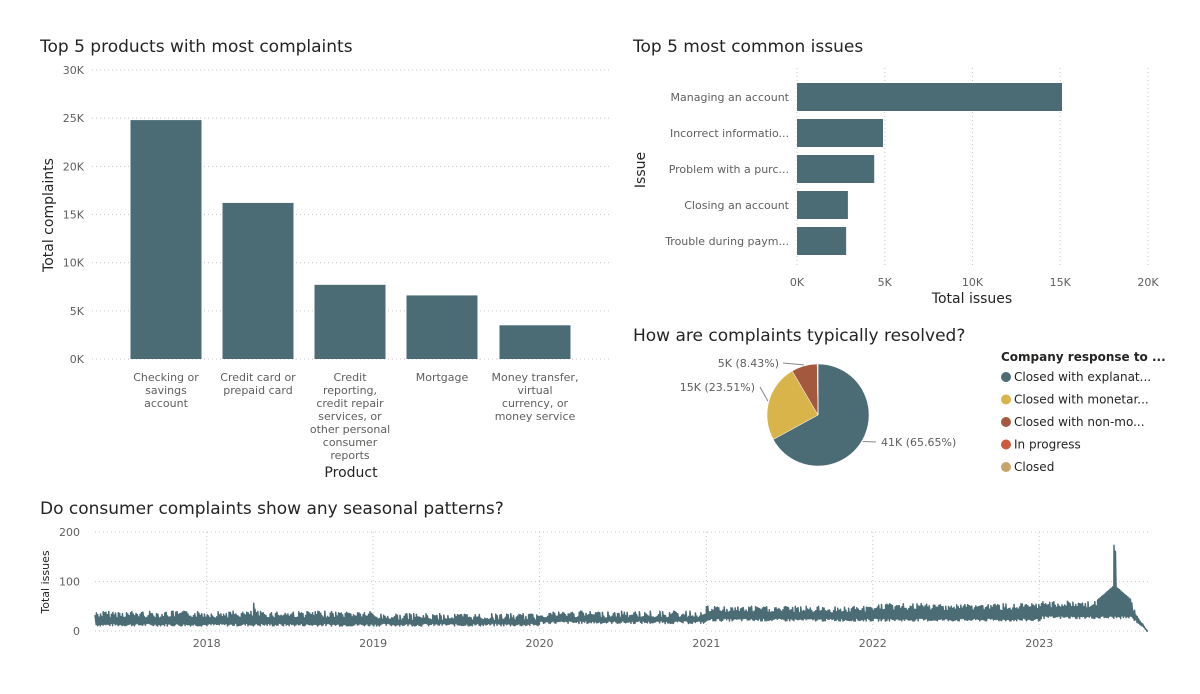  What do you see at coordinates (540, 643) in the screenshot?
I see `seasonal-x-tick: 2020` at bounding box center [540, 643].